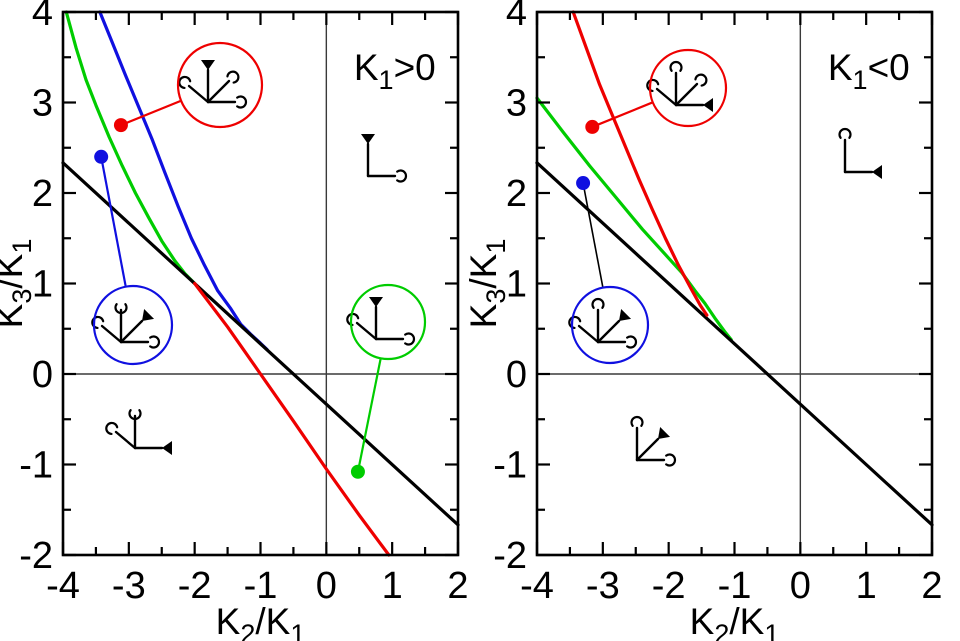 This screenshot has width=960, height=641. What do you see at coordinates (42, 104) in the screenshot?
I see `y-tick-label: 3` at bounding box center [42, 104].